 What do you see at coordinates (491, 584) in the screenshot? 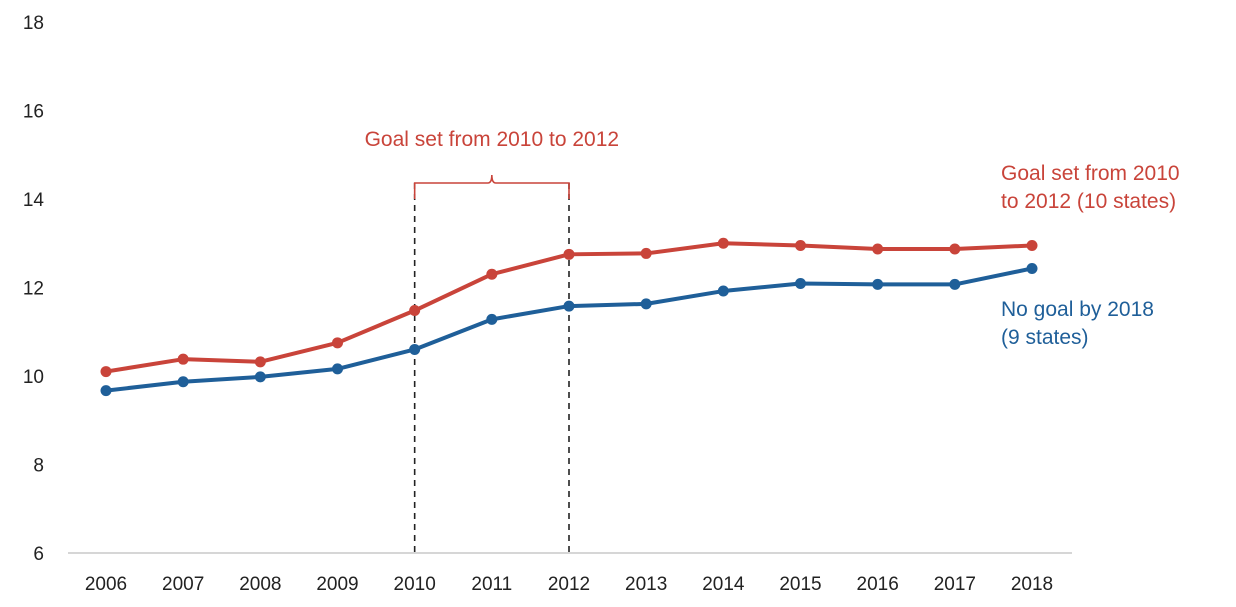
I see `x-tick-label: 2011` at bounding box center [491, 584].